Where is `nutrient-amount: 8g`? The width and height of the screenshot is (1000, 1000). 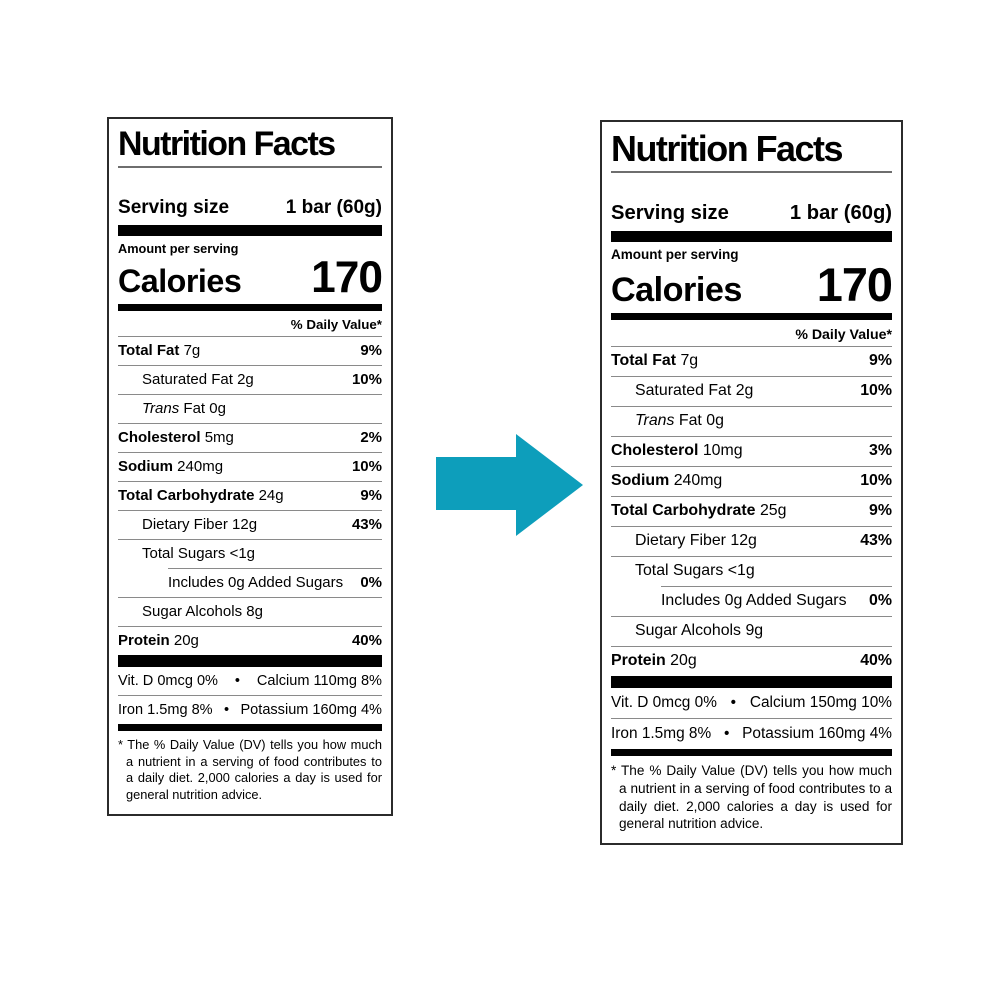 nutrient-amount: 8g is located at coordinates (254, 611).